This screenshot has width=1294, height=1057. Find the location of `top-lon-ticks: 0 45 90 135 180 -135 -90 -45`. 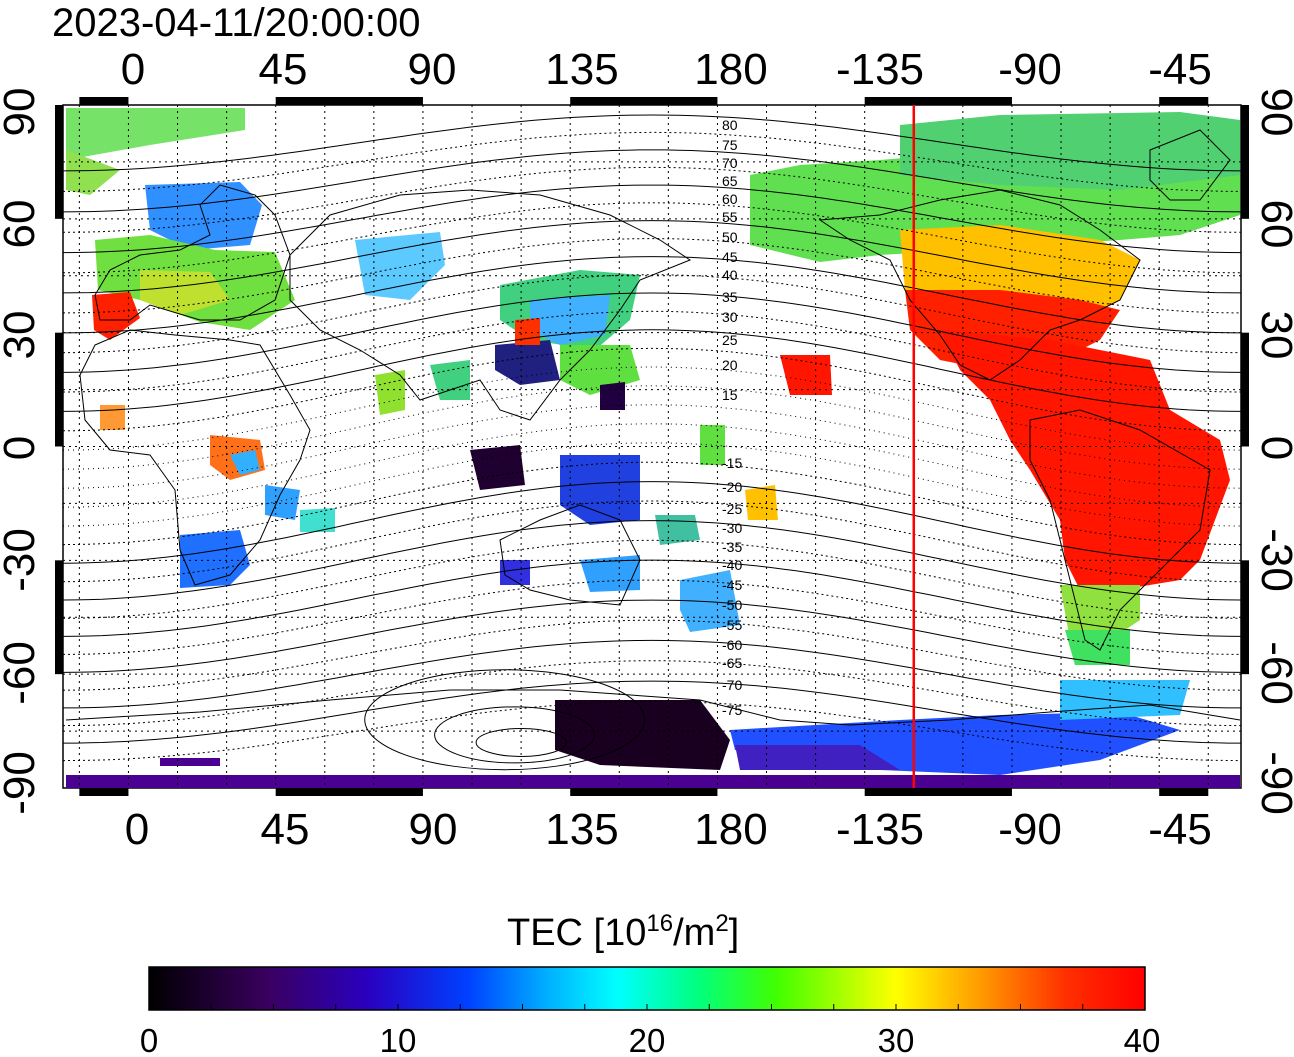

top-lon-ticks: 0 45 90 135 180 -135 -90 -45 is located at coordinates (666, 69).